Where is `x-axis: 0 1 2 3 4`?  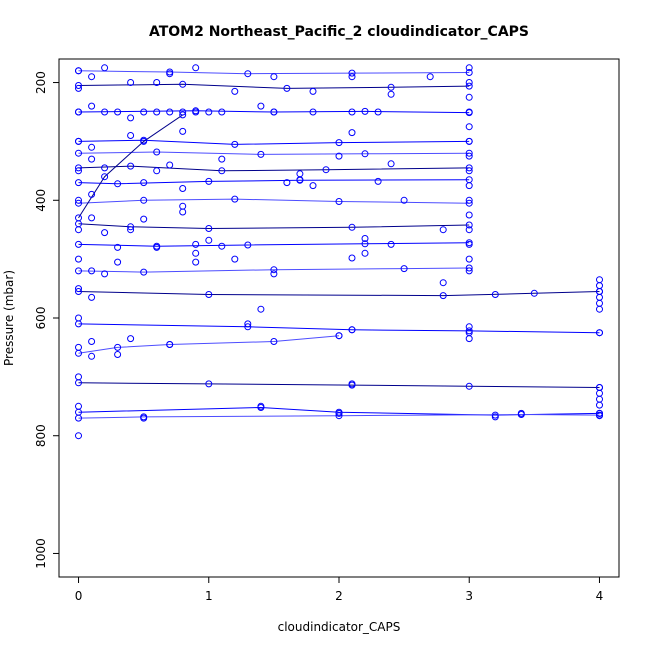 x-axis: 0 1 2 3 4 is located at coordinates (339, 589).